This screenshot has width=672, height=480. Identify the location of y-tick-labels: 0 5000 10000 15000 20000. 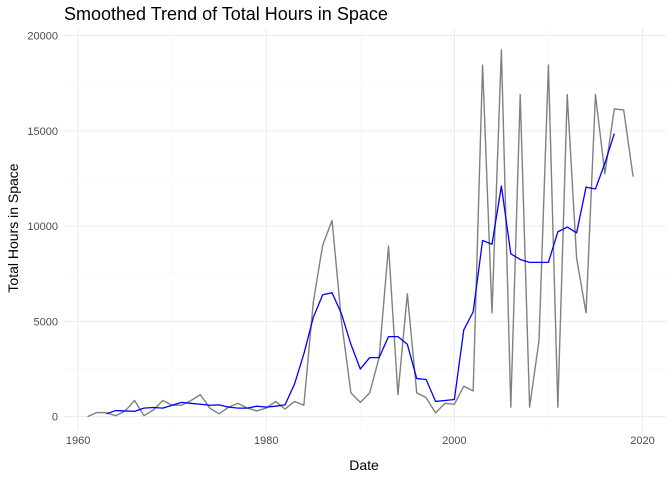
(42, 227).